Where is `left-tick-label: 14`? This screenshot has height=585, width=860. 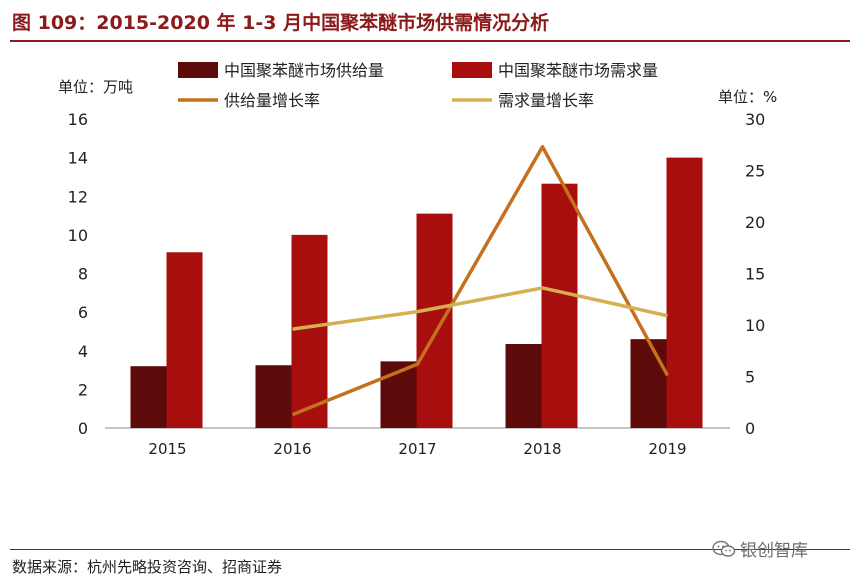 left-tick-label: 14 is located at coordinates (78, 158).